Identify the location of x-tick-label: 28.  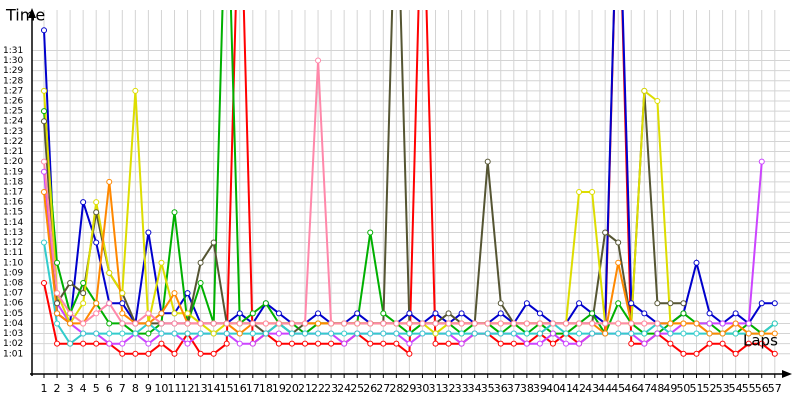
(396, 388).